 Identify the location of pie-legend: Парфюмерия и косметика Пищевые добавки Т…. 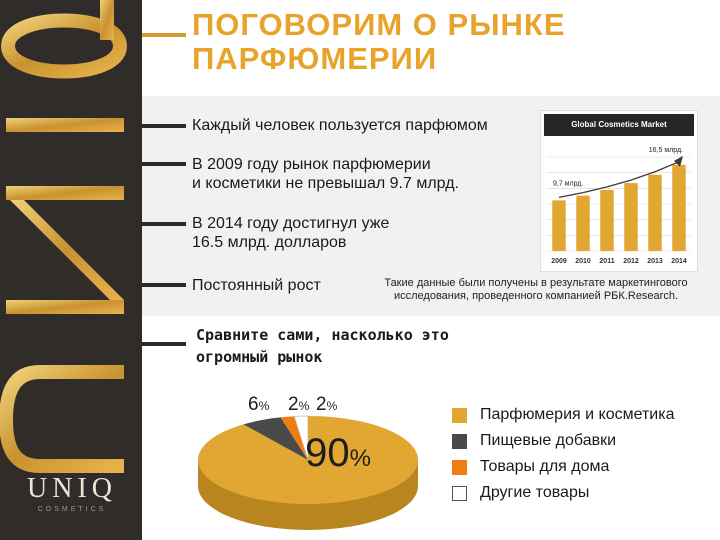
(563, 454).